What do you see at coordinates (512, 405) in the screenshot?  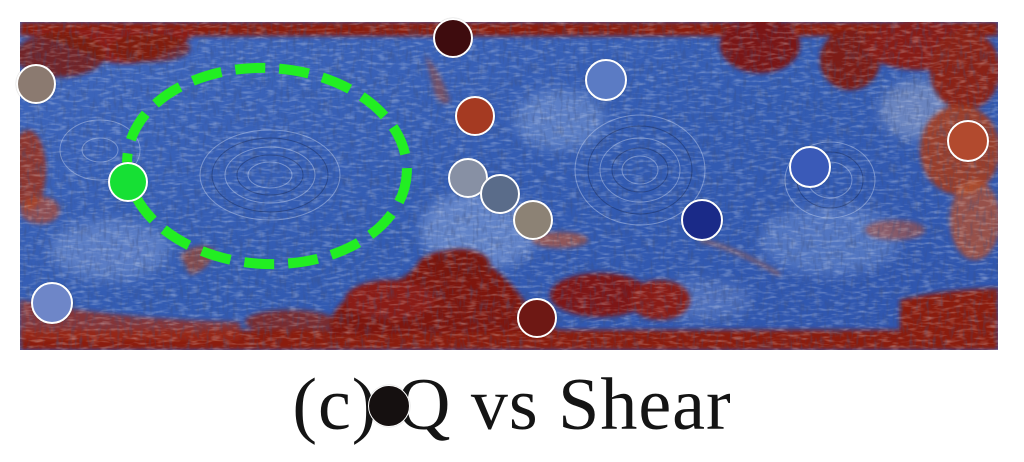 I see `figure-caption: (c) Q vs Shear` at bounding box center [512, 405].